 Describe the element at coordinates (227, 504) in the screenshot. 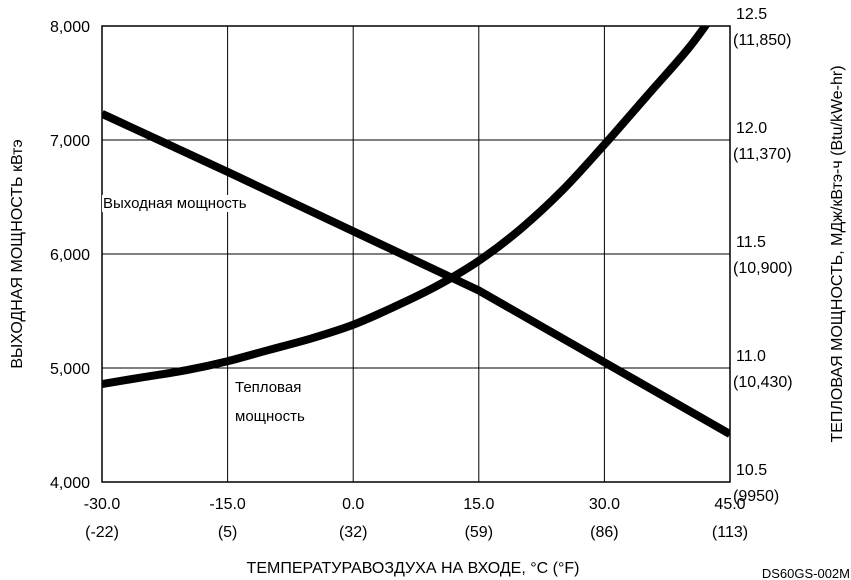

I see `x-tick-label: -15.0` at that location.